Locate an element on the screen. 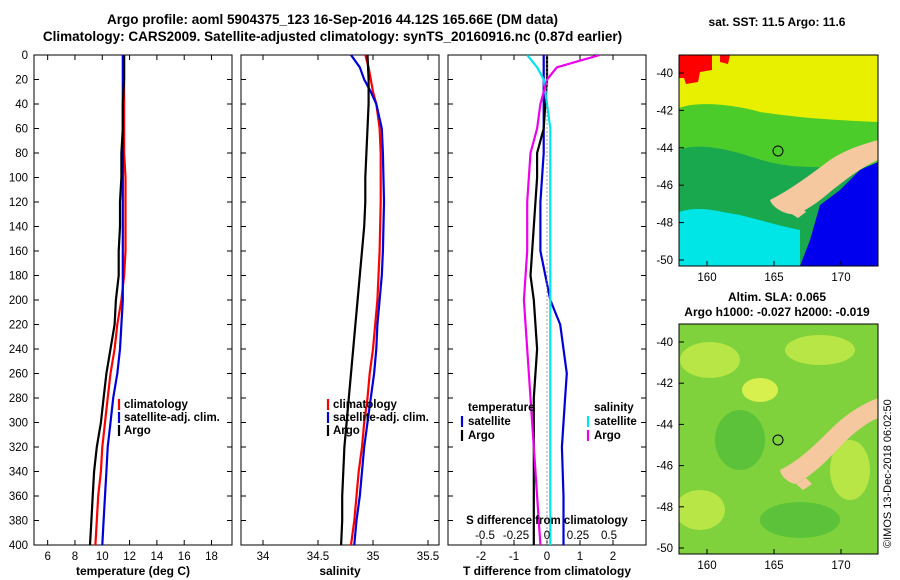  x-tick-label: 10 is located at coordinates (102, 557).